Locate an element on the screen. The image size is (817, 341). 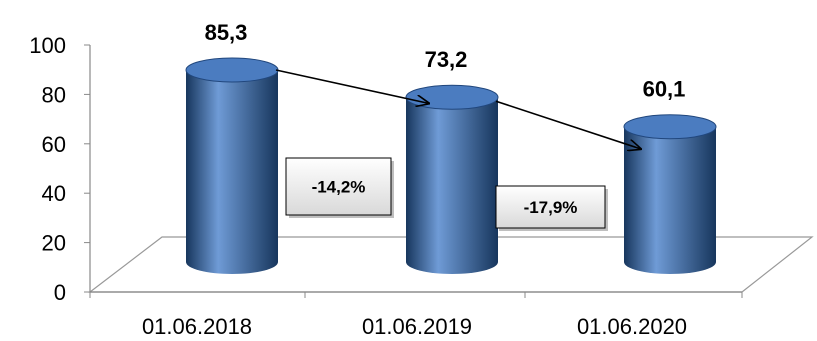
y-tick-label: 20 is located at coordinates (54, 243).